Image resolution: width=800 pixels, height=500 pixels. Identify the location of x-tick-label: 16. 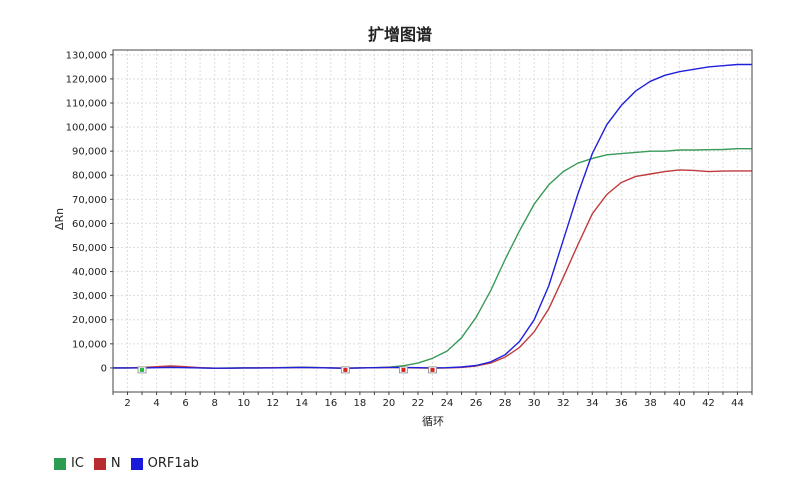
(330, 403).